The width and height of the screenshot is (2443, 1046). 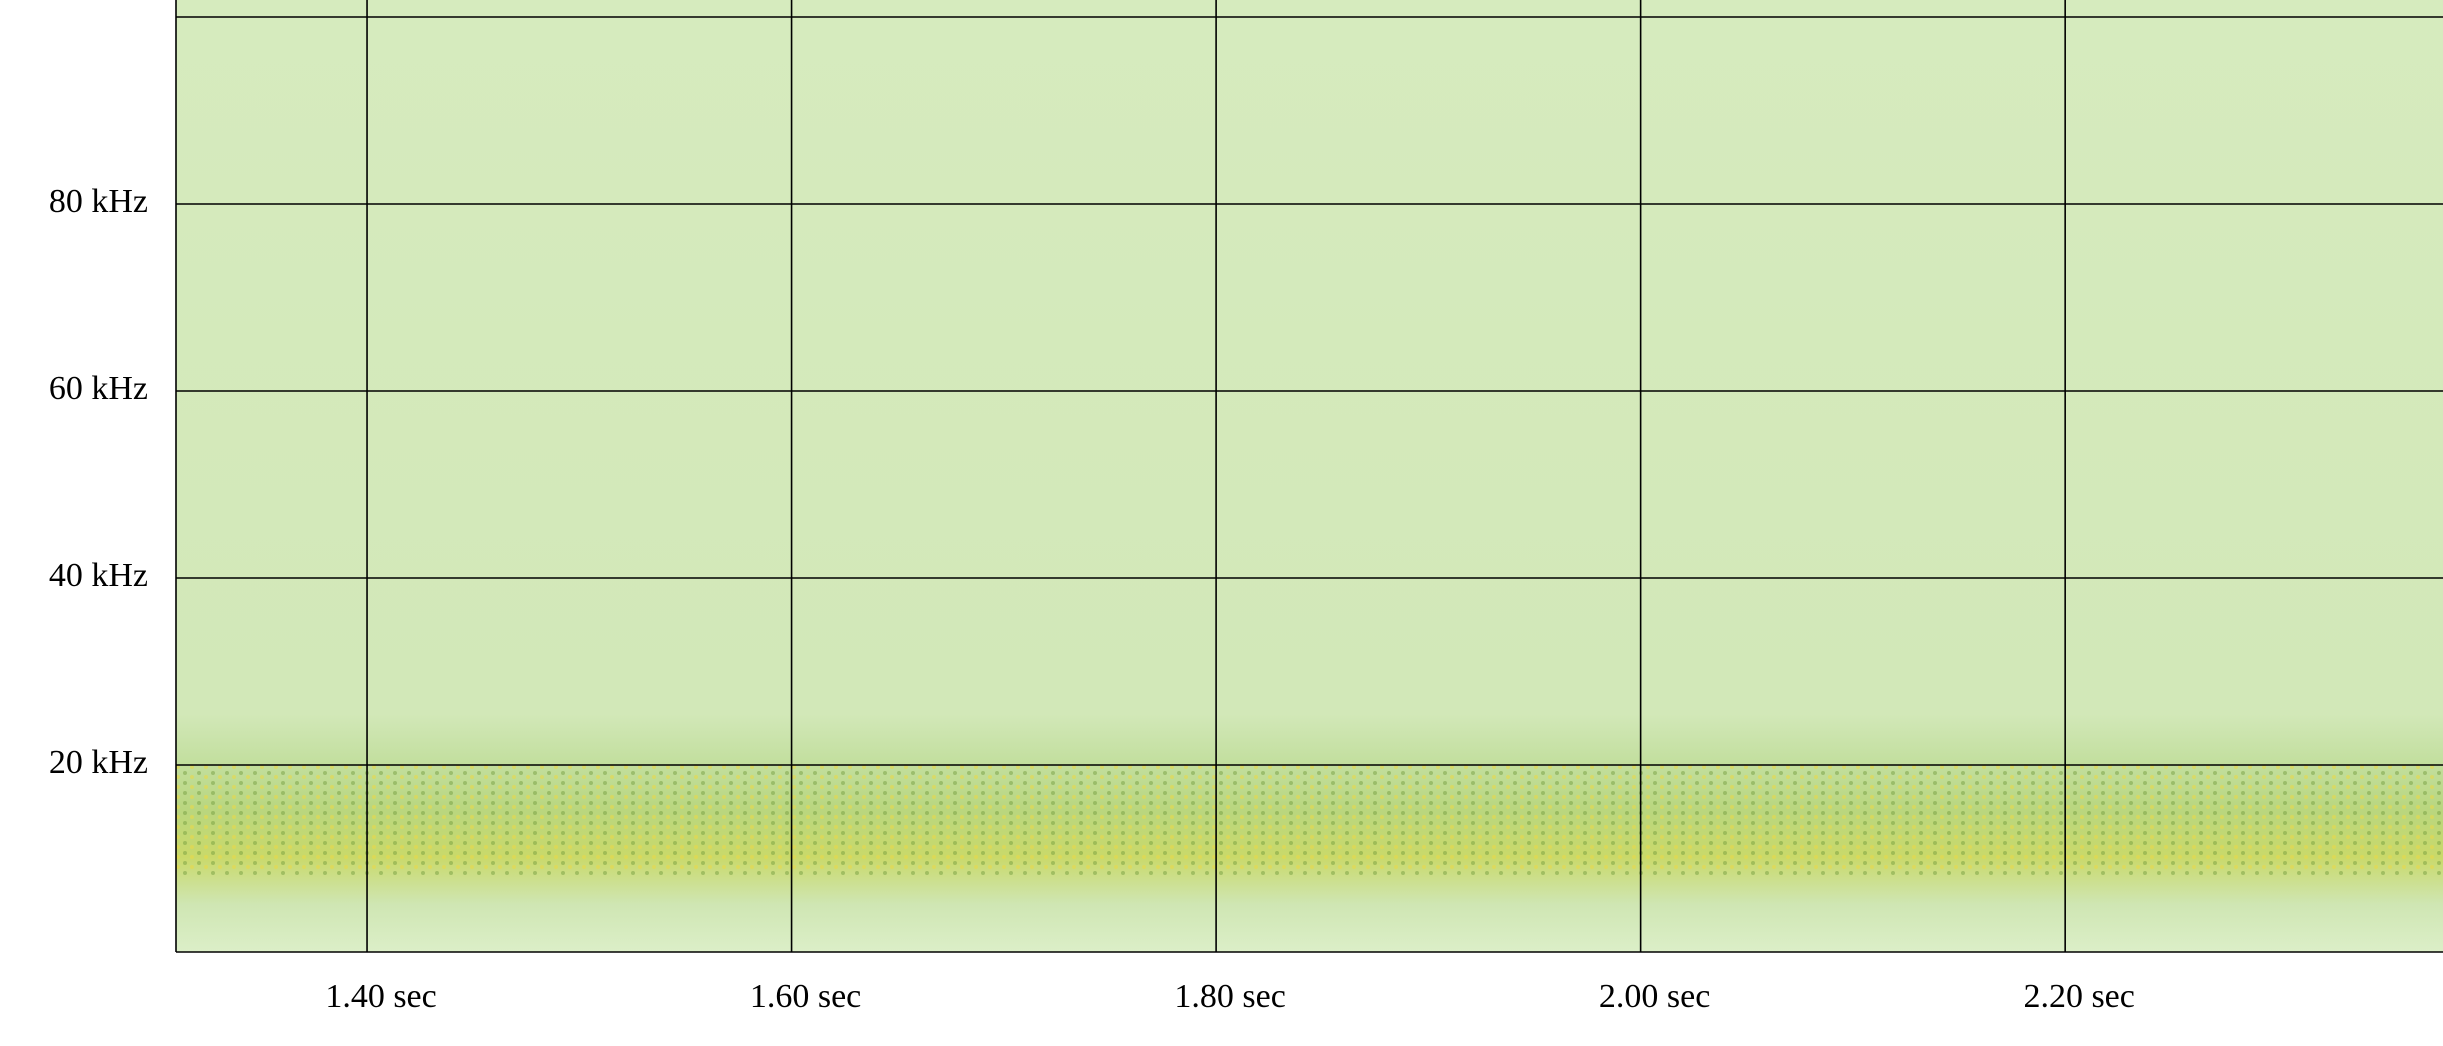 What do you see at coordinates (98, 762) in the screenshot?
I see `y-tick-label: 20 kHz` at bounding box center [98, 762].